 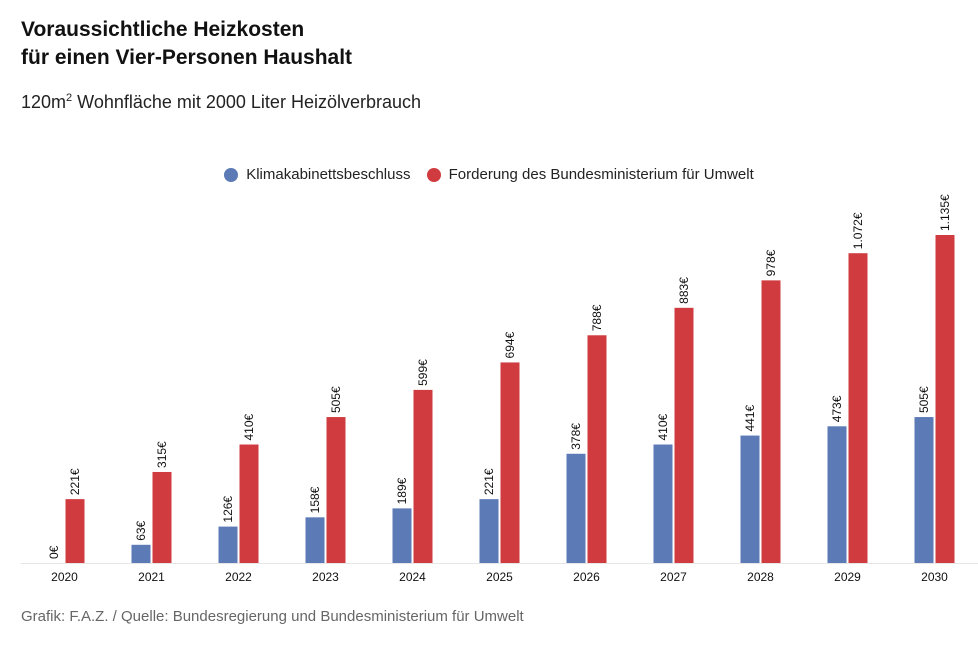 I want to click on legend-item-klimakabinett: Klimakabinettsbeschluss, so click(x=317, y=174).